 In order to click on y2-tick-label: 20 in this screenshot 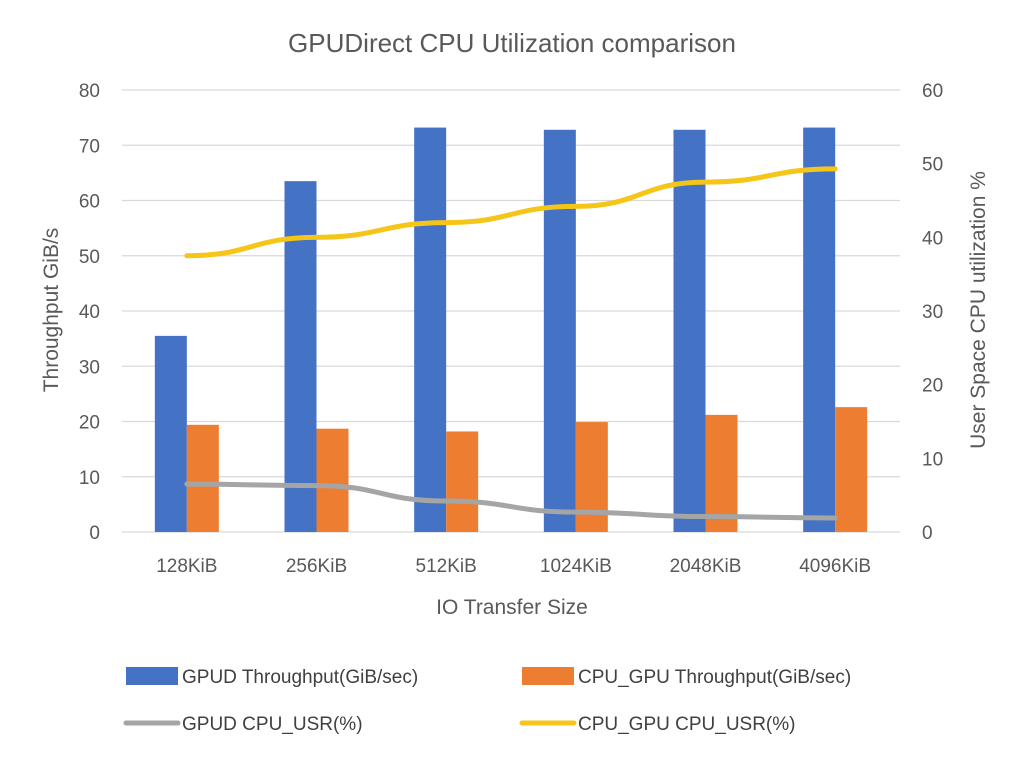, I will do `click(932, 386)`.